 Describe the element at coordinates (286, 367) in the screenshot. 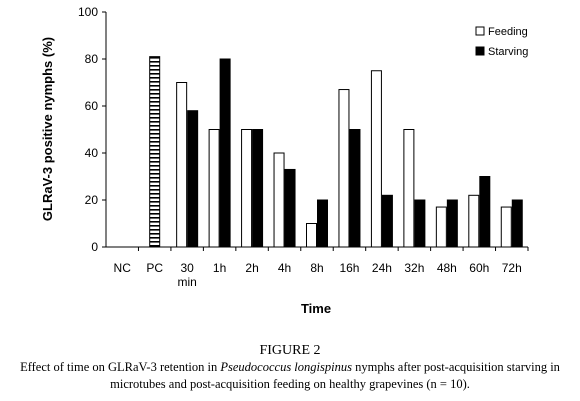

I see `caption-species: Pseudococcus longispinus` at that location.